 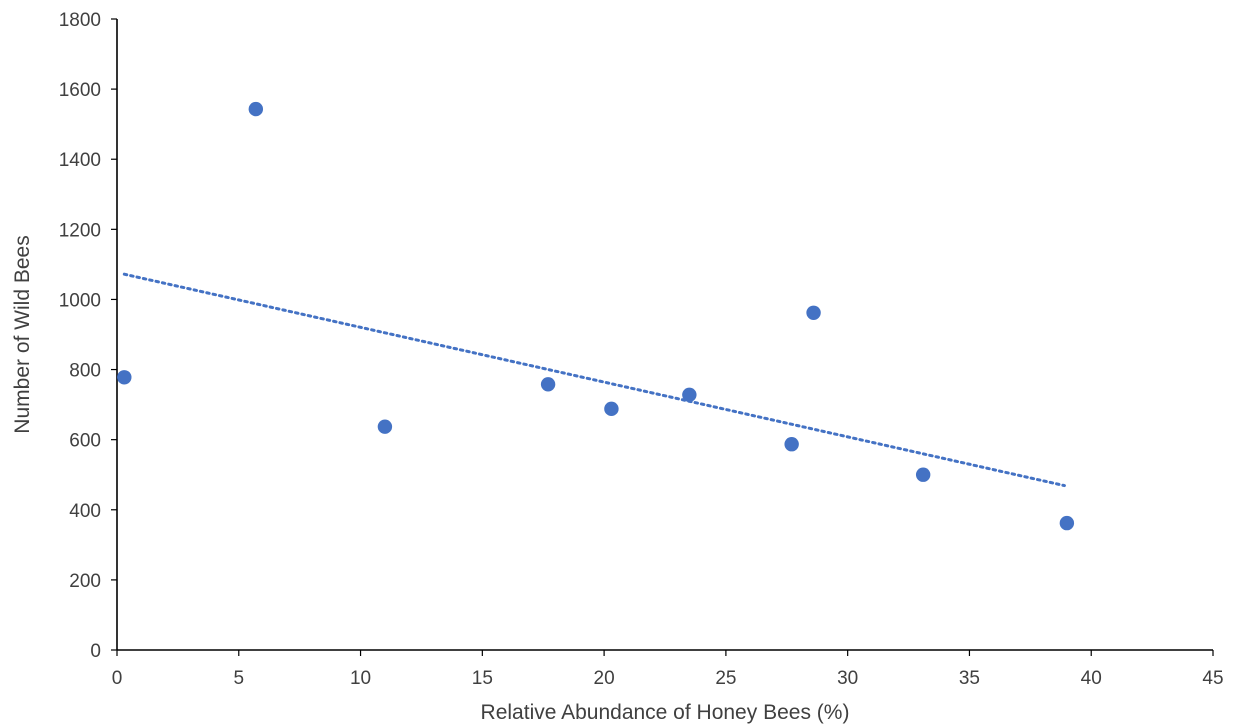 I want to click on x-tick-label: 0, so click(x=117, y=678).